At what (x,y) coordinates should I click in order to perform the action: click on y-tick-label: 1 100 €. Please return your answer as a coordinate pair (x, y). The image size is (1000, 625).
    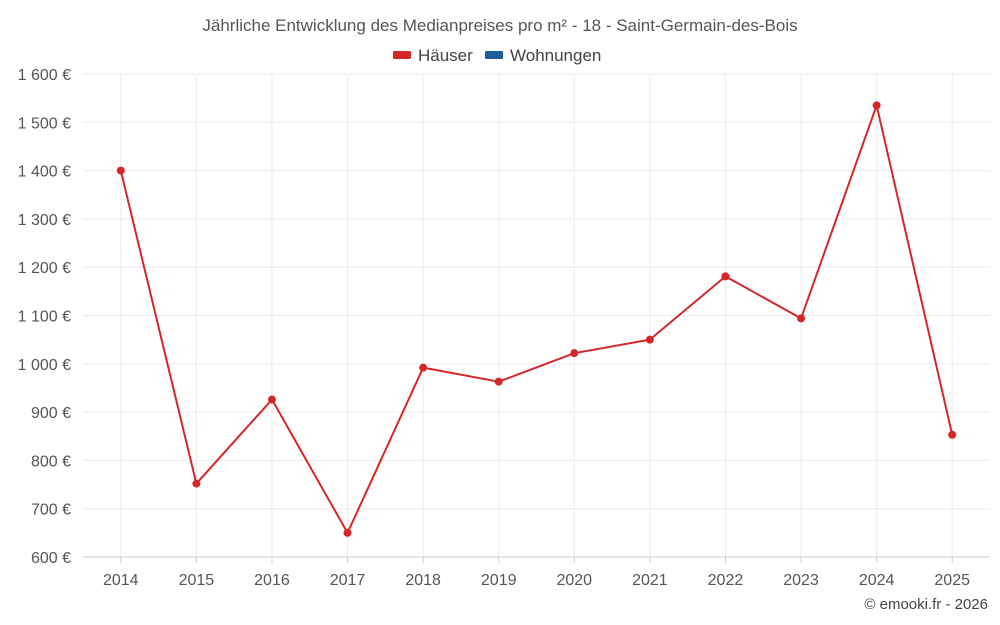
    Looking at the image, I should click on (44, 317).